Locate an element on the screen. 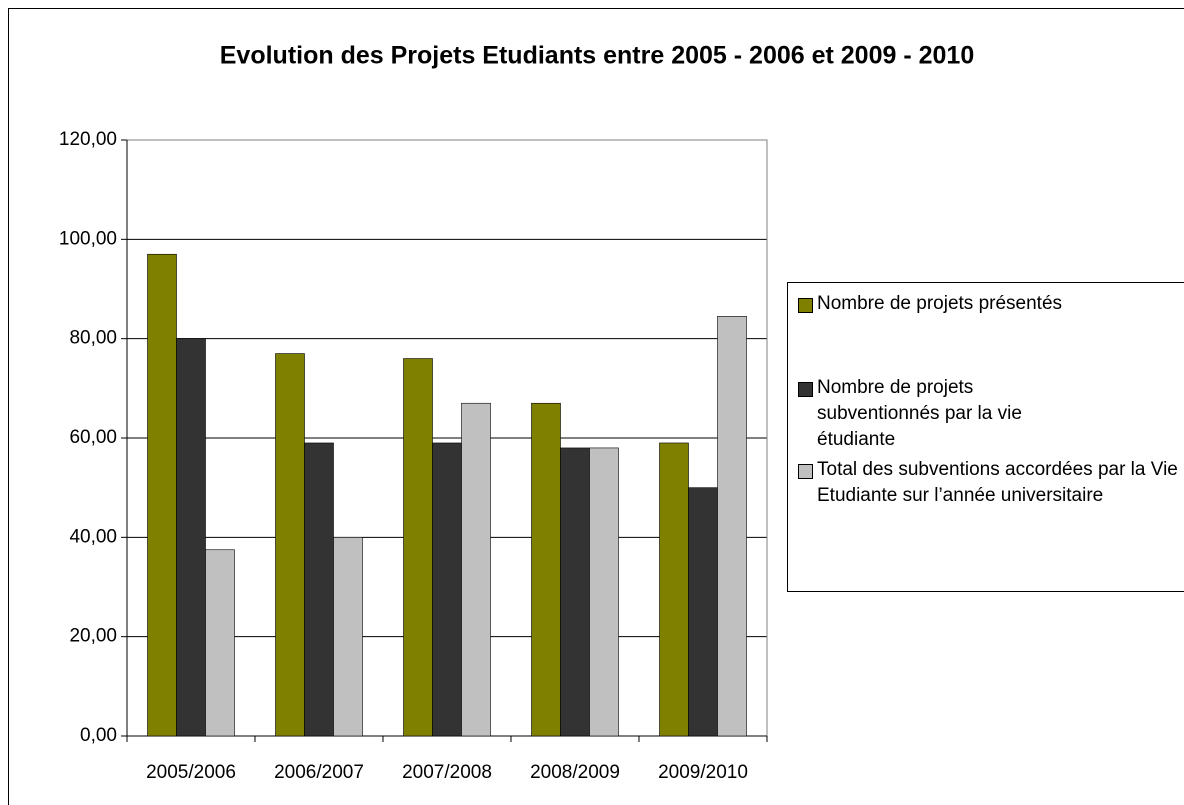 This screenshot has width=1184, height=805. x-tick-label: 2006/2007 is located at coordinates (319, 772).